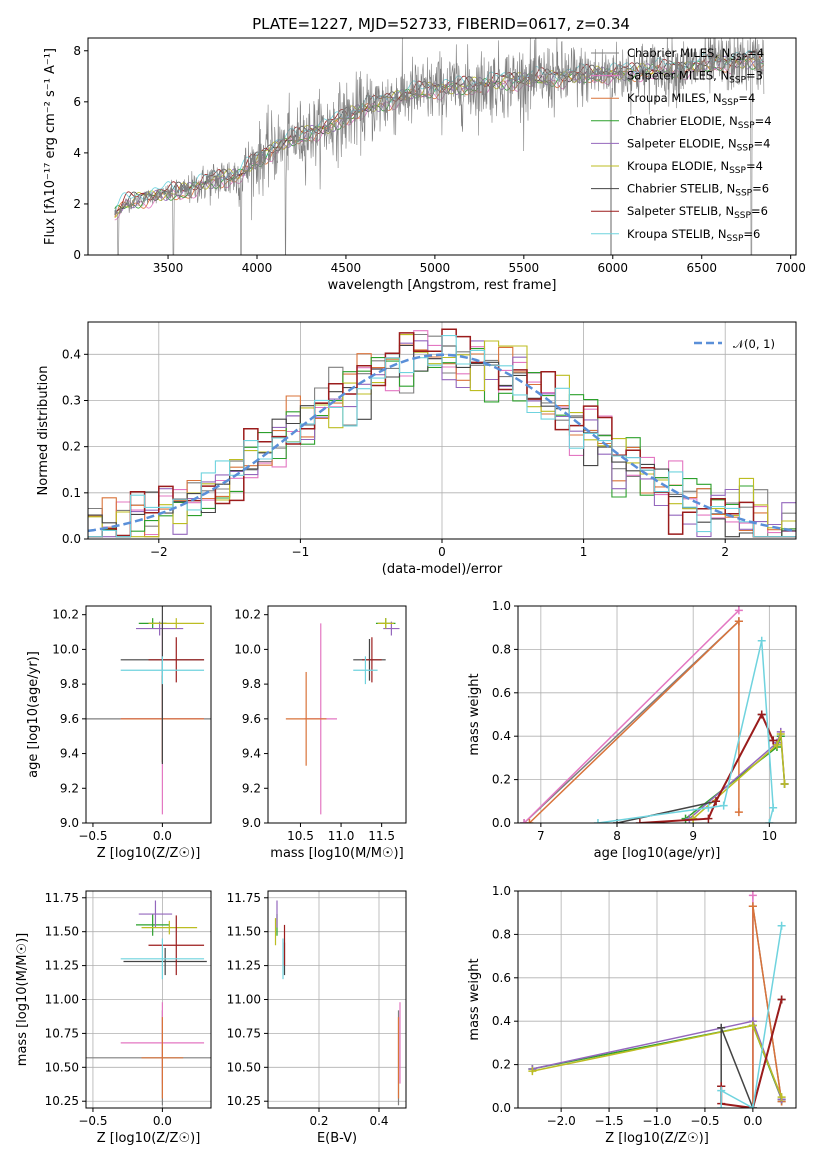  I want to click on x-tick-label: 10.5, so click(300, 836).